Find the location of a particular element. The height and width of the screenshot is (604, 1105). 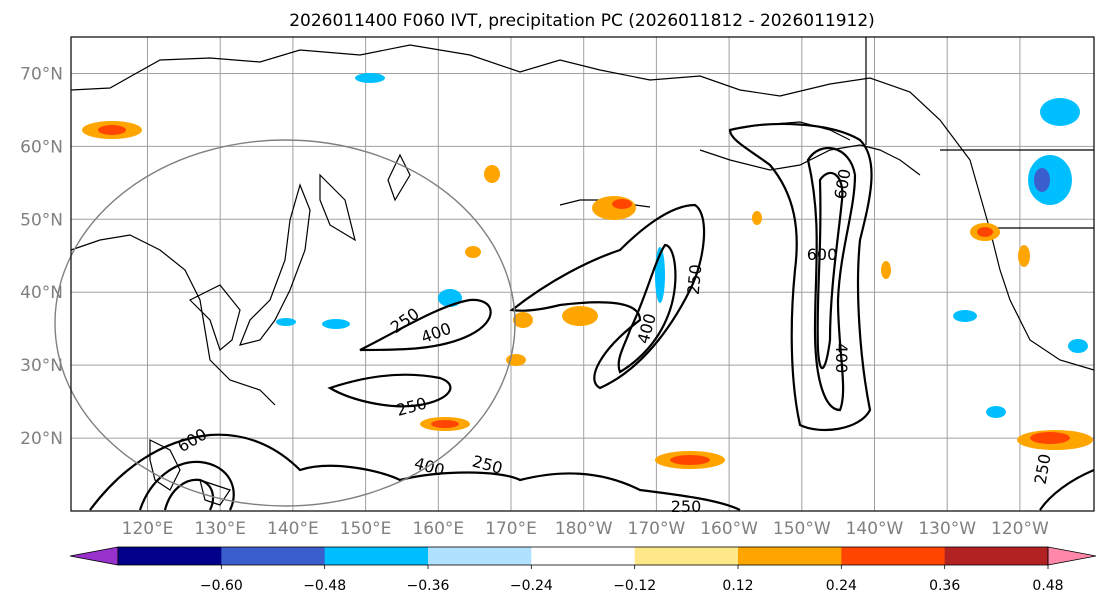

lon-label: 140°E is located at coordinates (293, 529).